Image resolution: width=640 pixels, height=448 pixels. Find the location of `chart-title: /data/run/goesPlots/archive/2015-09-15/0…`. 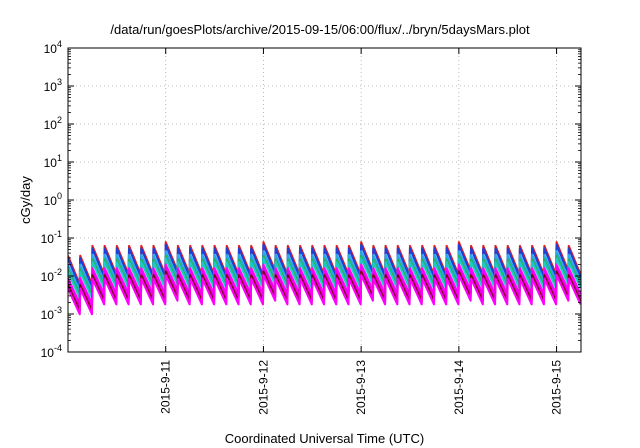

chart-title: /data/run/goesPlots/archive/2015-09-15/0… is located at coordinates (320, 29).